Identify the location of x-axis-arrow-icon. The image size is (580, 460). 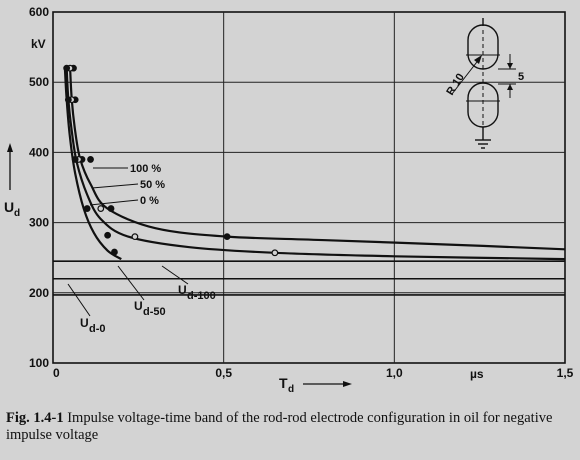
(347, 384).